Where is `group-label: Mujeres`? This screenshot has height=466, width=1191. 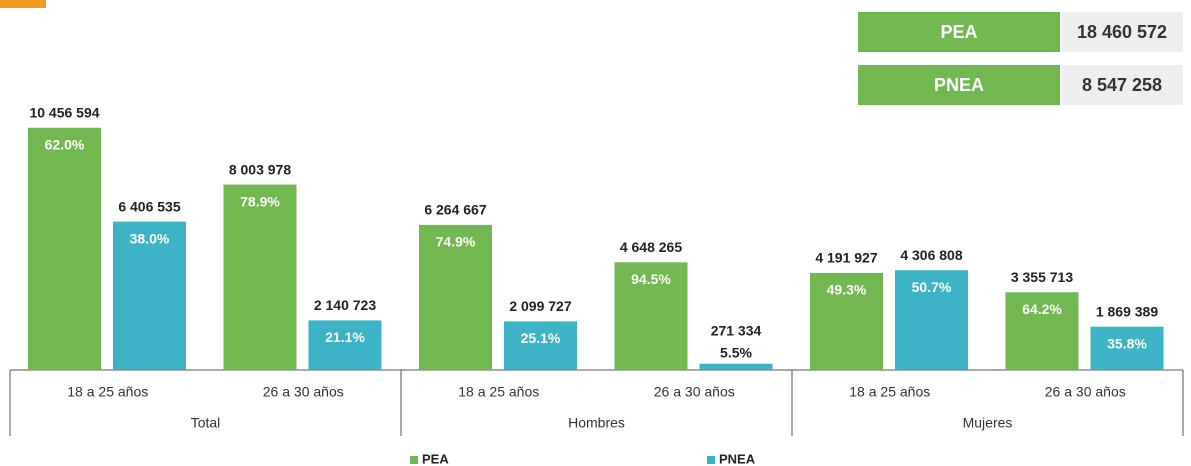
group-label: Mujeres is located at coordinates (988, 423).